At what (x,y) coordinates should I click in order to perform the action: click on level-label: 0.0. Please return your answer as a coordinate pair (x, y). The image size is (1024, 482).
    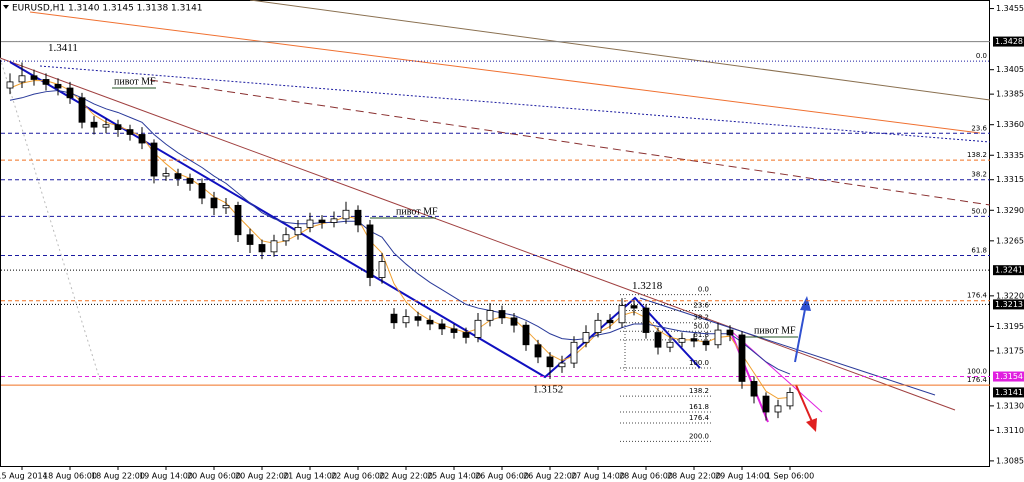
    Looking at the image, I should click on (981, 56).